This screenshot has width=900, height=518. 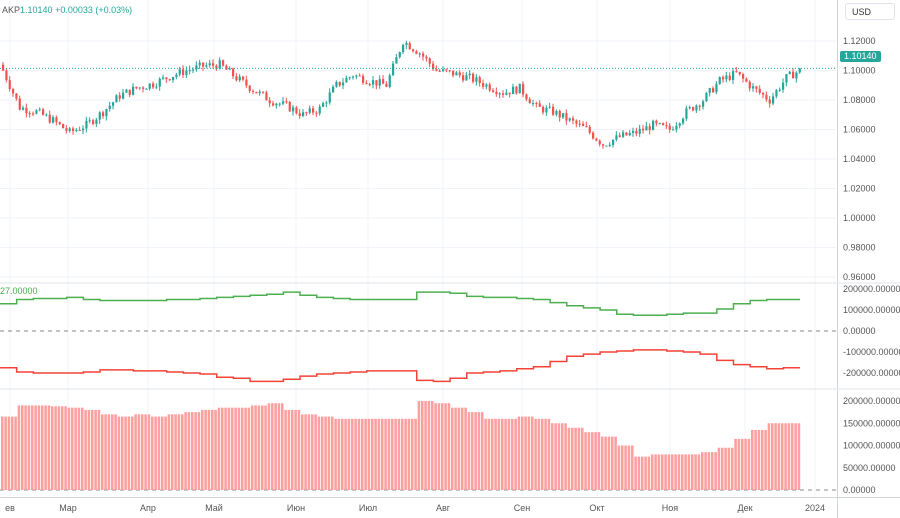 I want to click on currency-selector: USD, so click(x=870, y=11).